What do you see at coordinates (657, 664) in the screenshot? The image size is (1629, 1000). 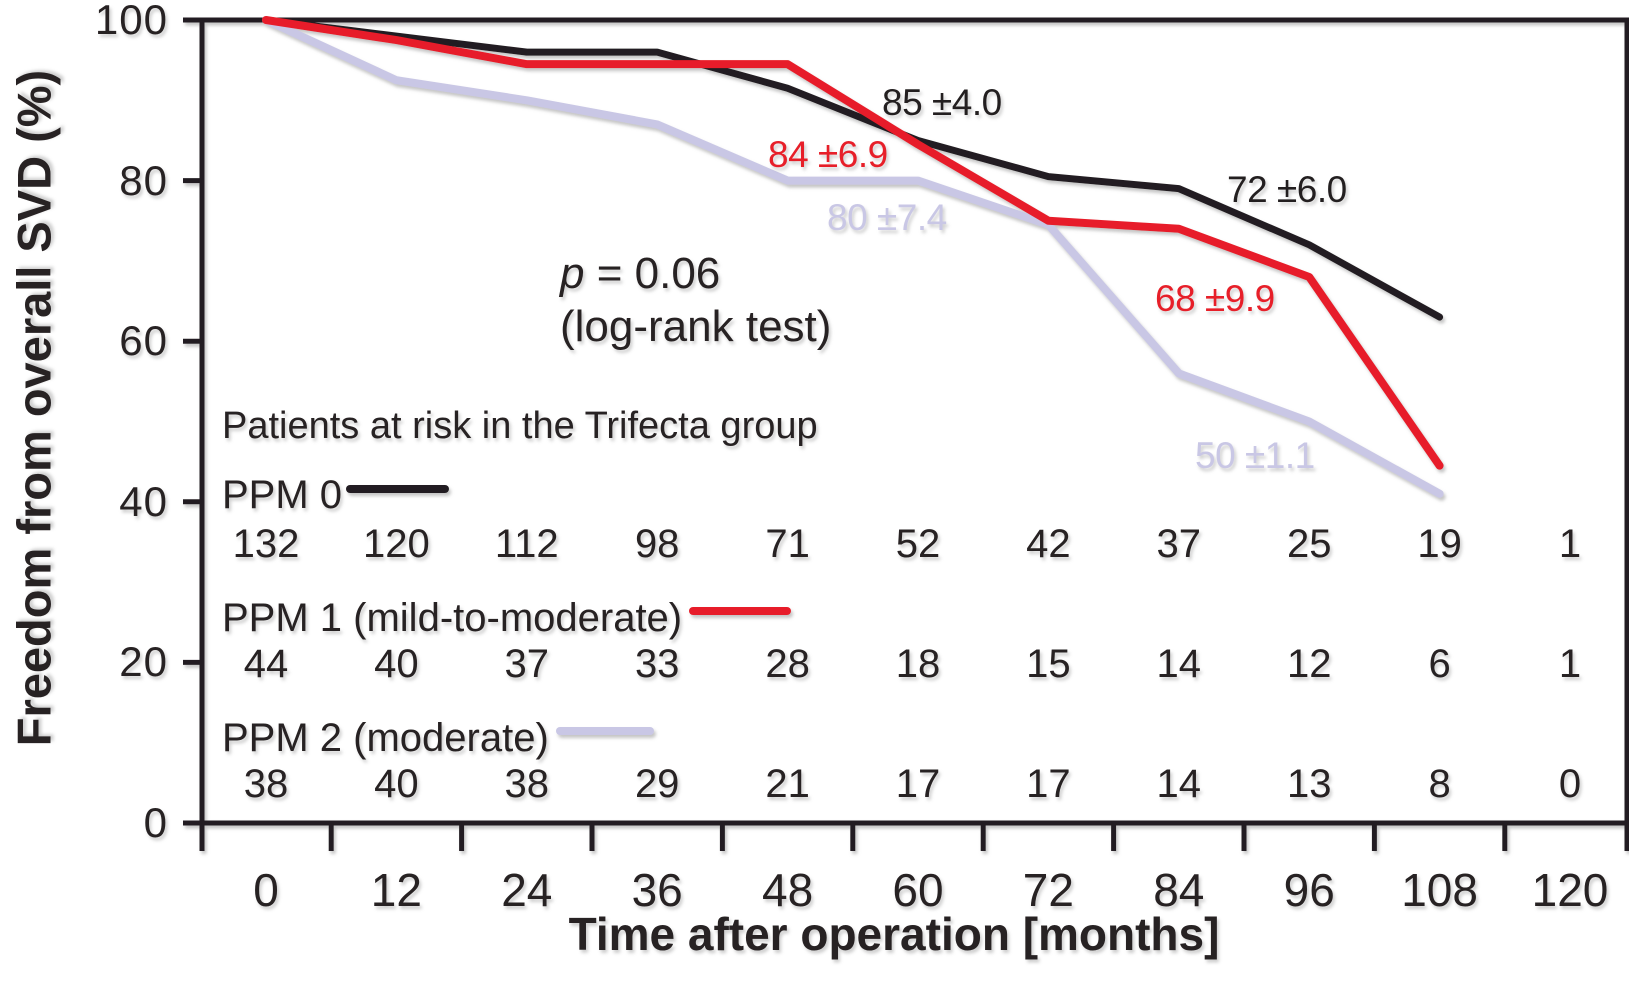 I see `risk-cell: 33` at bounding box center [657, 664].